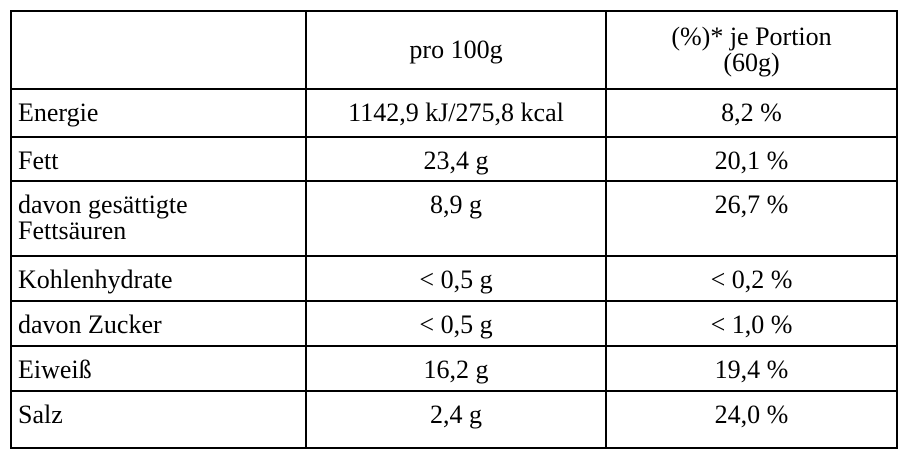  I want to click on table-row: Eiweiß 16,2 g 19,4 %, so click(454, 368).